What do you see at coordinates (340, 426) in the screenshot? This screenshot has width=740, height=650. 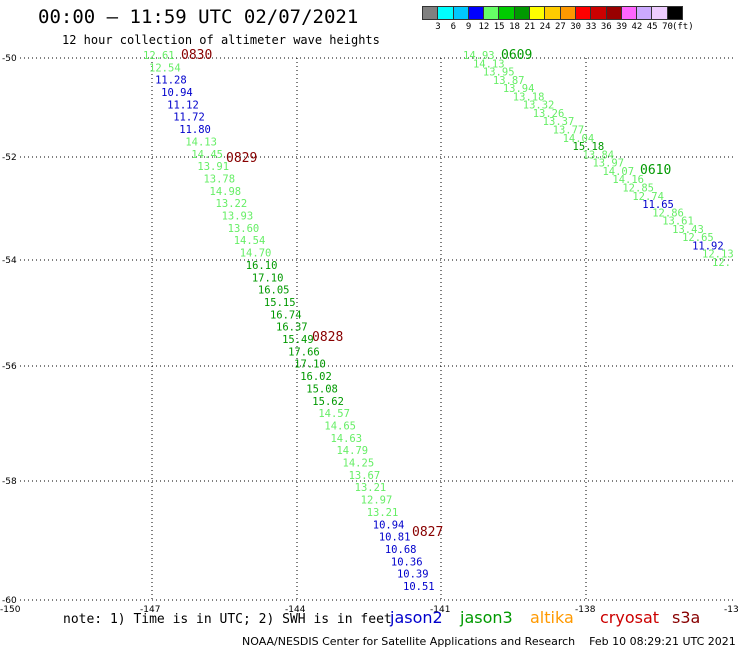 I see `swh-value: 14.65` at bounding box center [340, 426].